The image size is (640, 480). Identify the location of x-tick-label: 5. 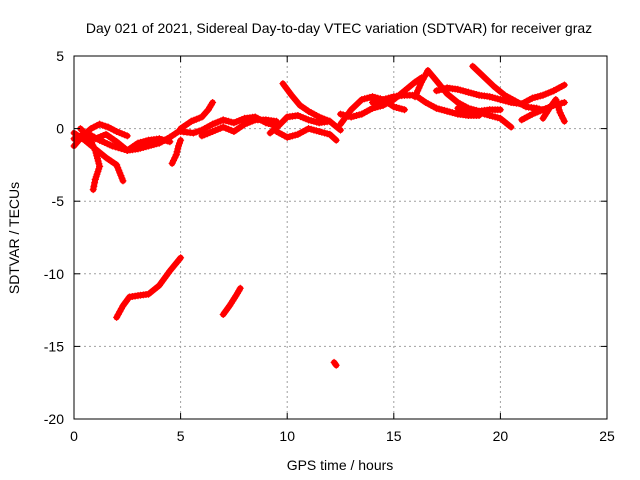
(181, 436).